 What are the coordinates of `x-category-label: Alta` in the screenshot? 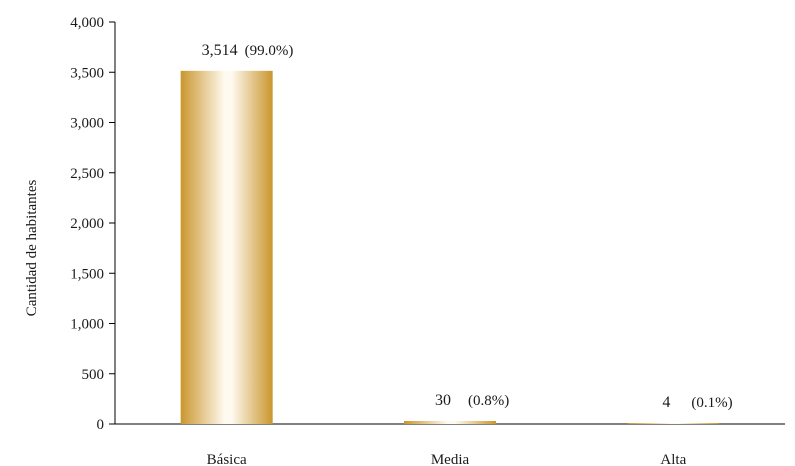 It's located at (673, 459).